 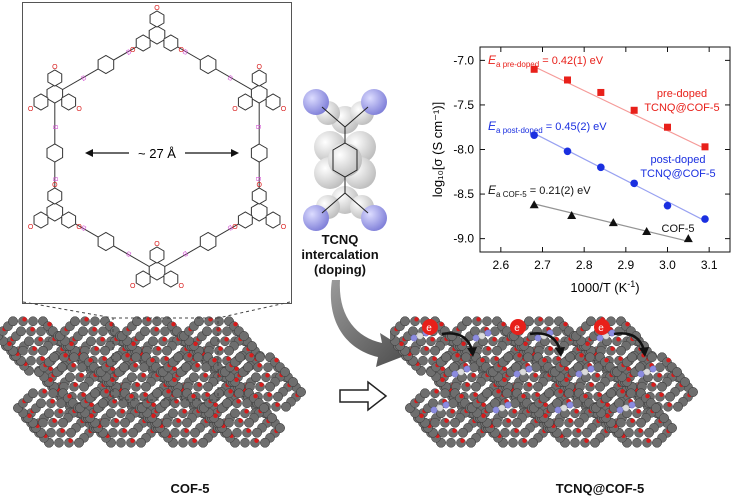 I want to click on activation-energy-annotation: Ea post-doped = 0.45(2) eV, so click(x=547, y=127).